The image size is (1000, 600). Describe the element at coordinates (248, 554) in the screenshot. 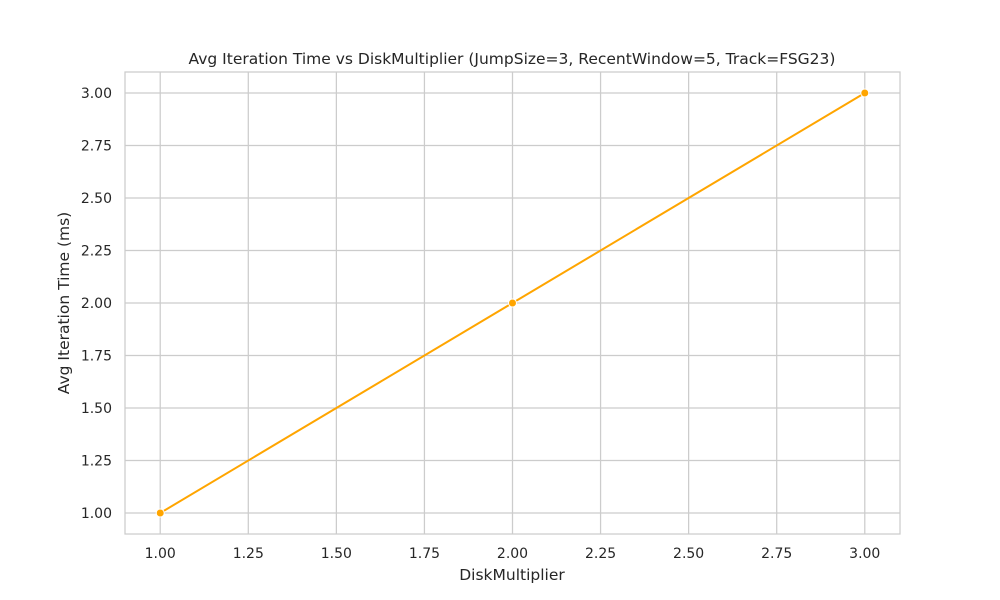

I see `x-tick-label-1: 1.25` at that location.